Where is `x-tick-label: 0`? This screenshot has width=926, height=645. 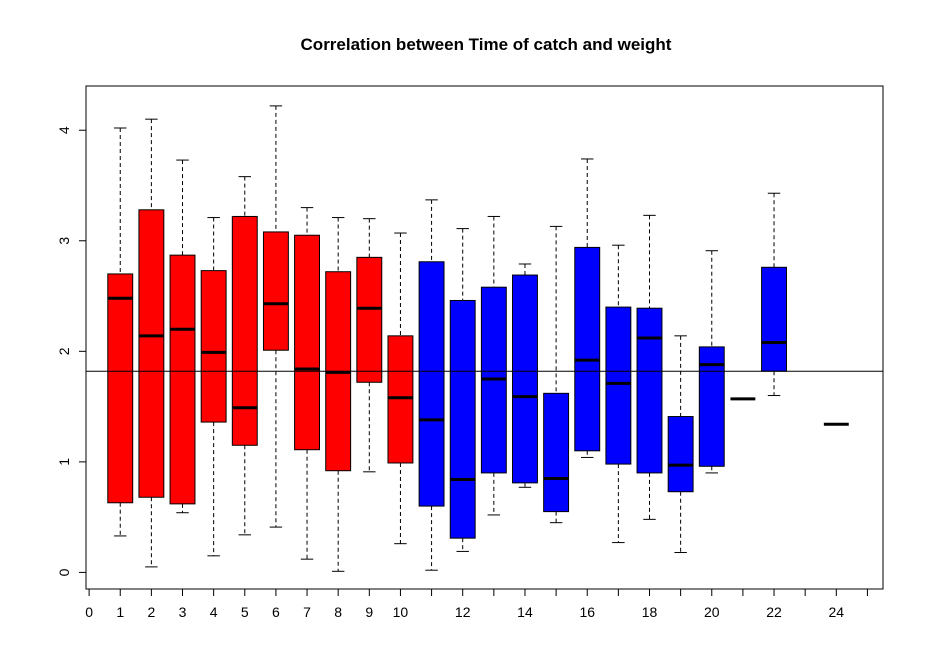
x-tick-label: 0 is located at coordinates (89, 612).